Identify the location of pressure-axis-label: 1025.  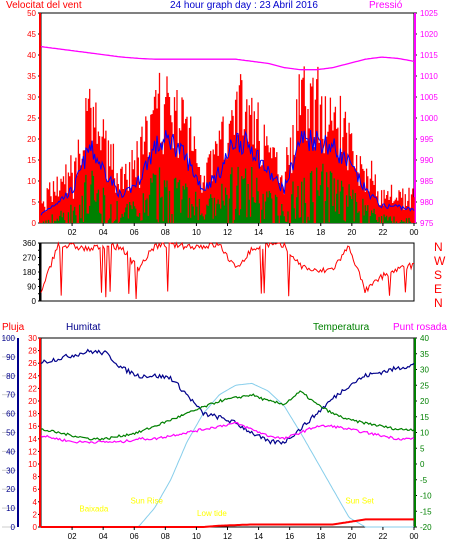
(429, 13).